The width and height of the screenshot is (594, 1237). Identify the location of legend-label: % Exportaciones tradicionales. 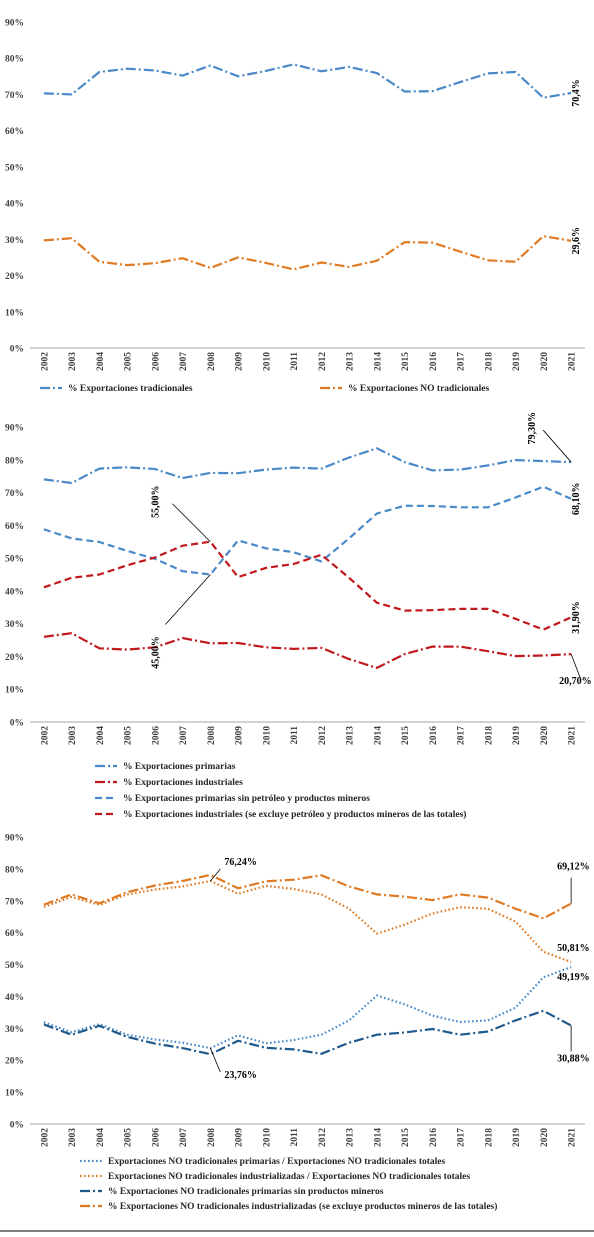
(130, 389).